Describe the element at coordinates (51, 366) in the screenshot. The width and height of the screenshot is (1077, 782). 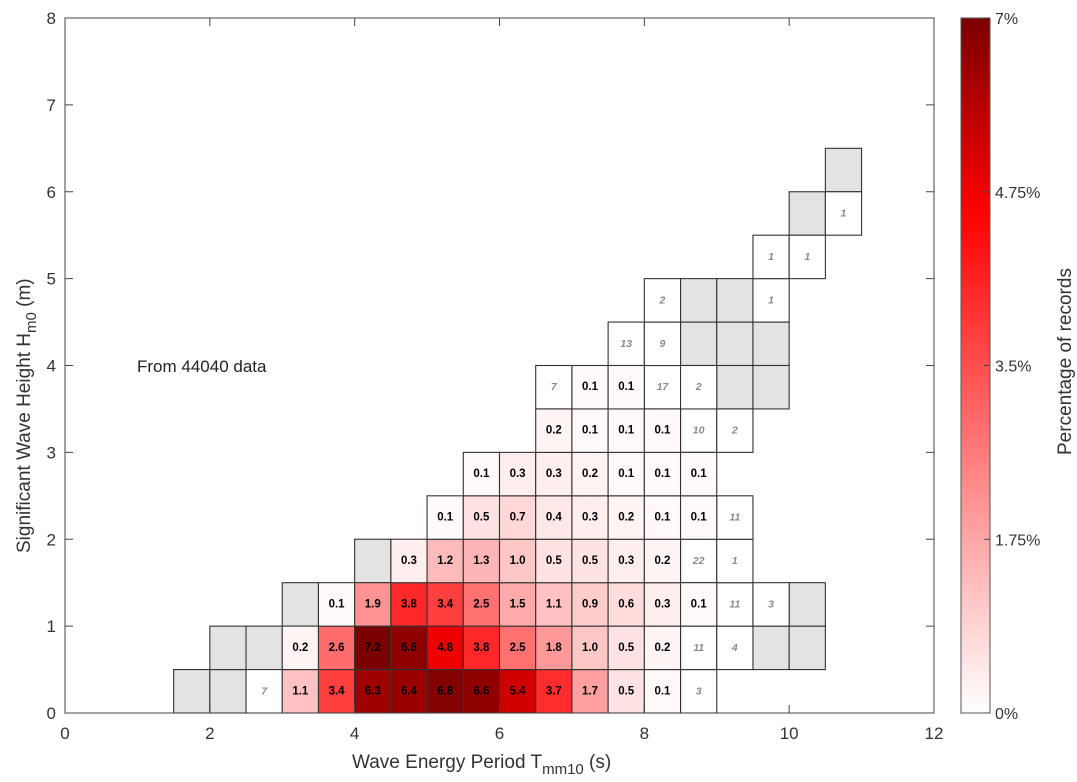
I see `y-tick-label: 4` at that location.